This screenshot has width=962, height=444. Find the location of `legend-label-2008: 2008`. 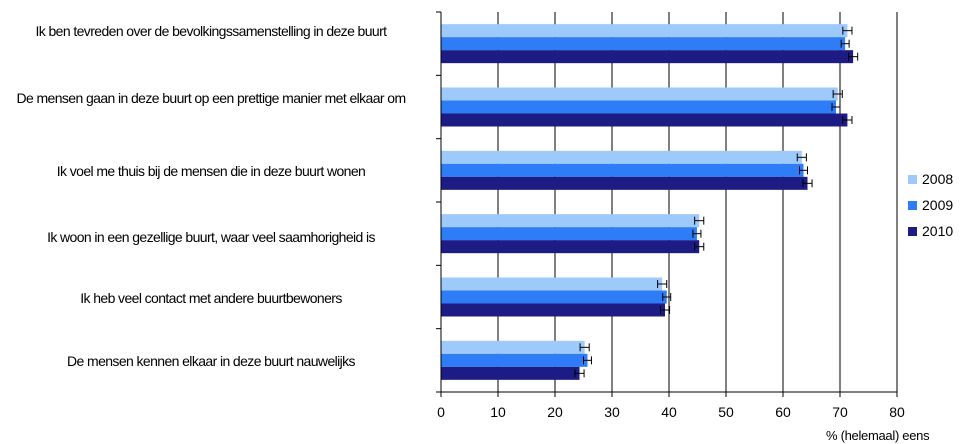

legend-label-2008: 2008 is located at coordinates (938, 179).